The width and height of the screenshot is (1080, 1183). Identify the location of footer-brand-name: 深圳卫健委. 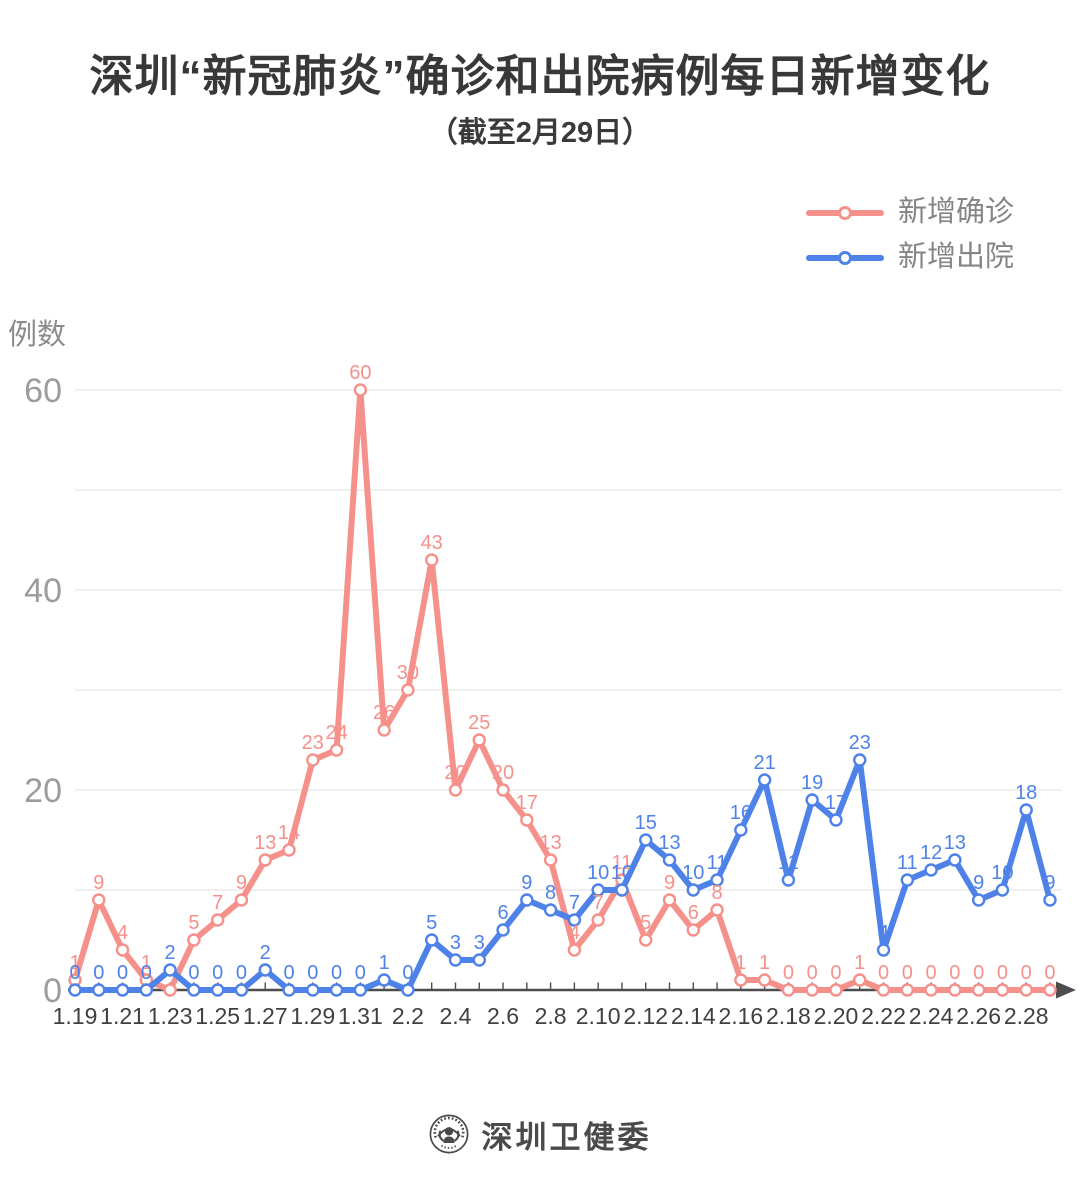
(566, 1137).